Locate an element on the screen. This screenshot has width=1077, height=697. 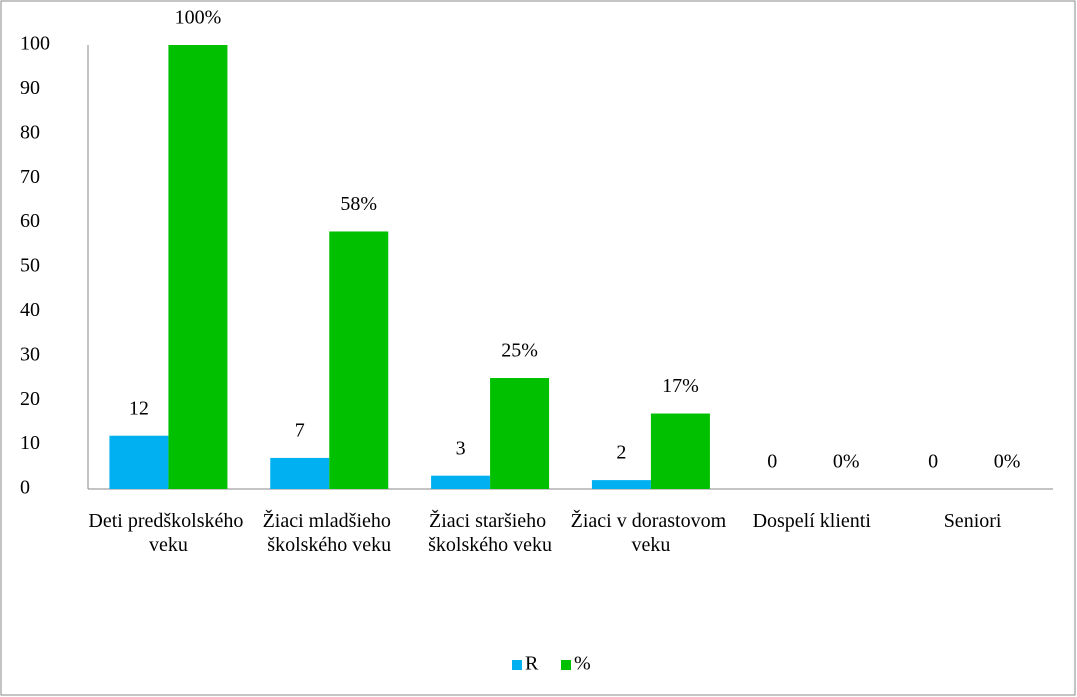
x-tick-label: Dospelí klienti is located at coordinates (812, 521).